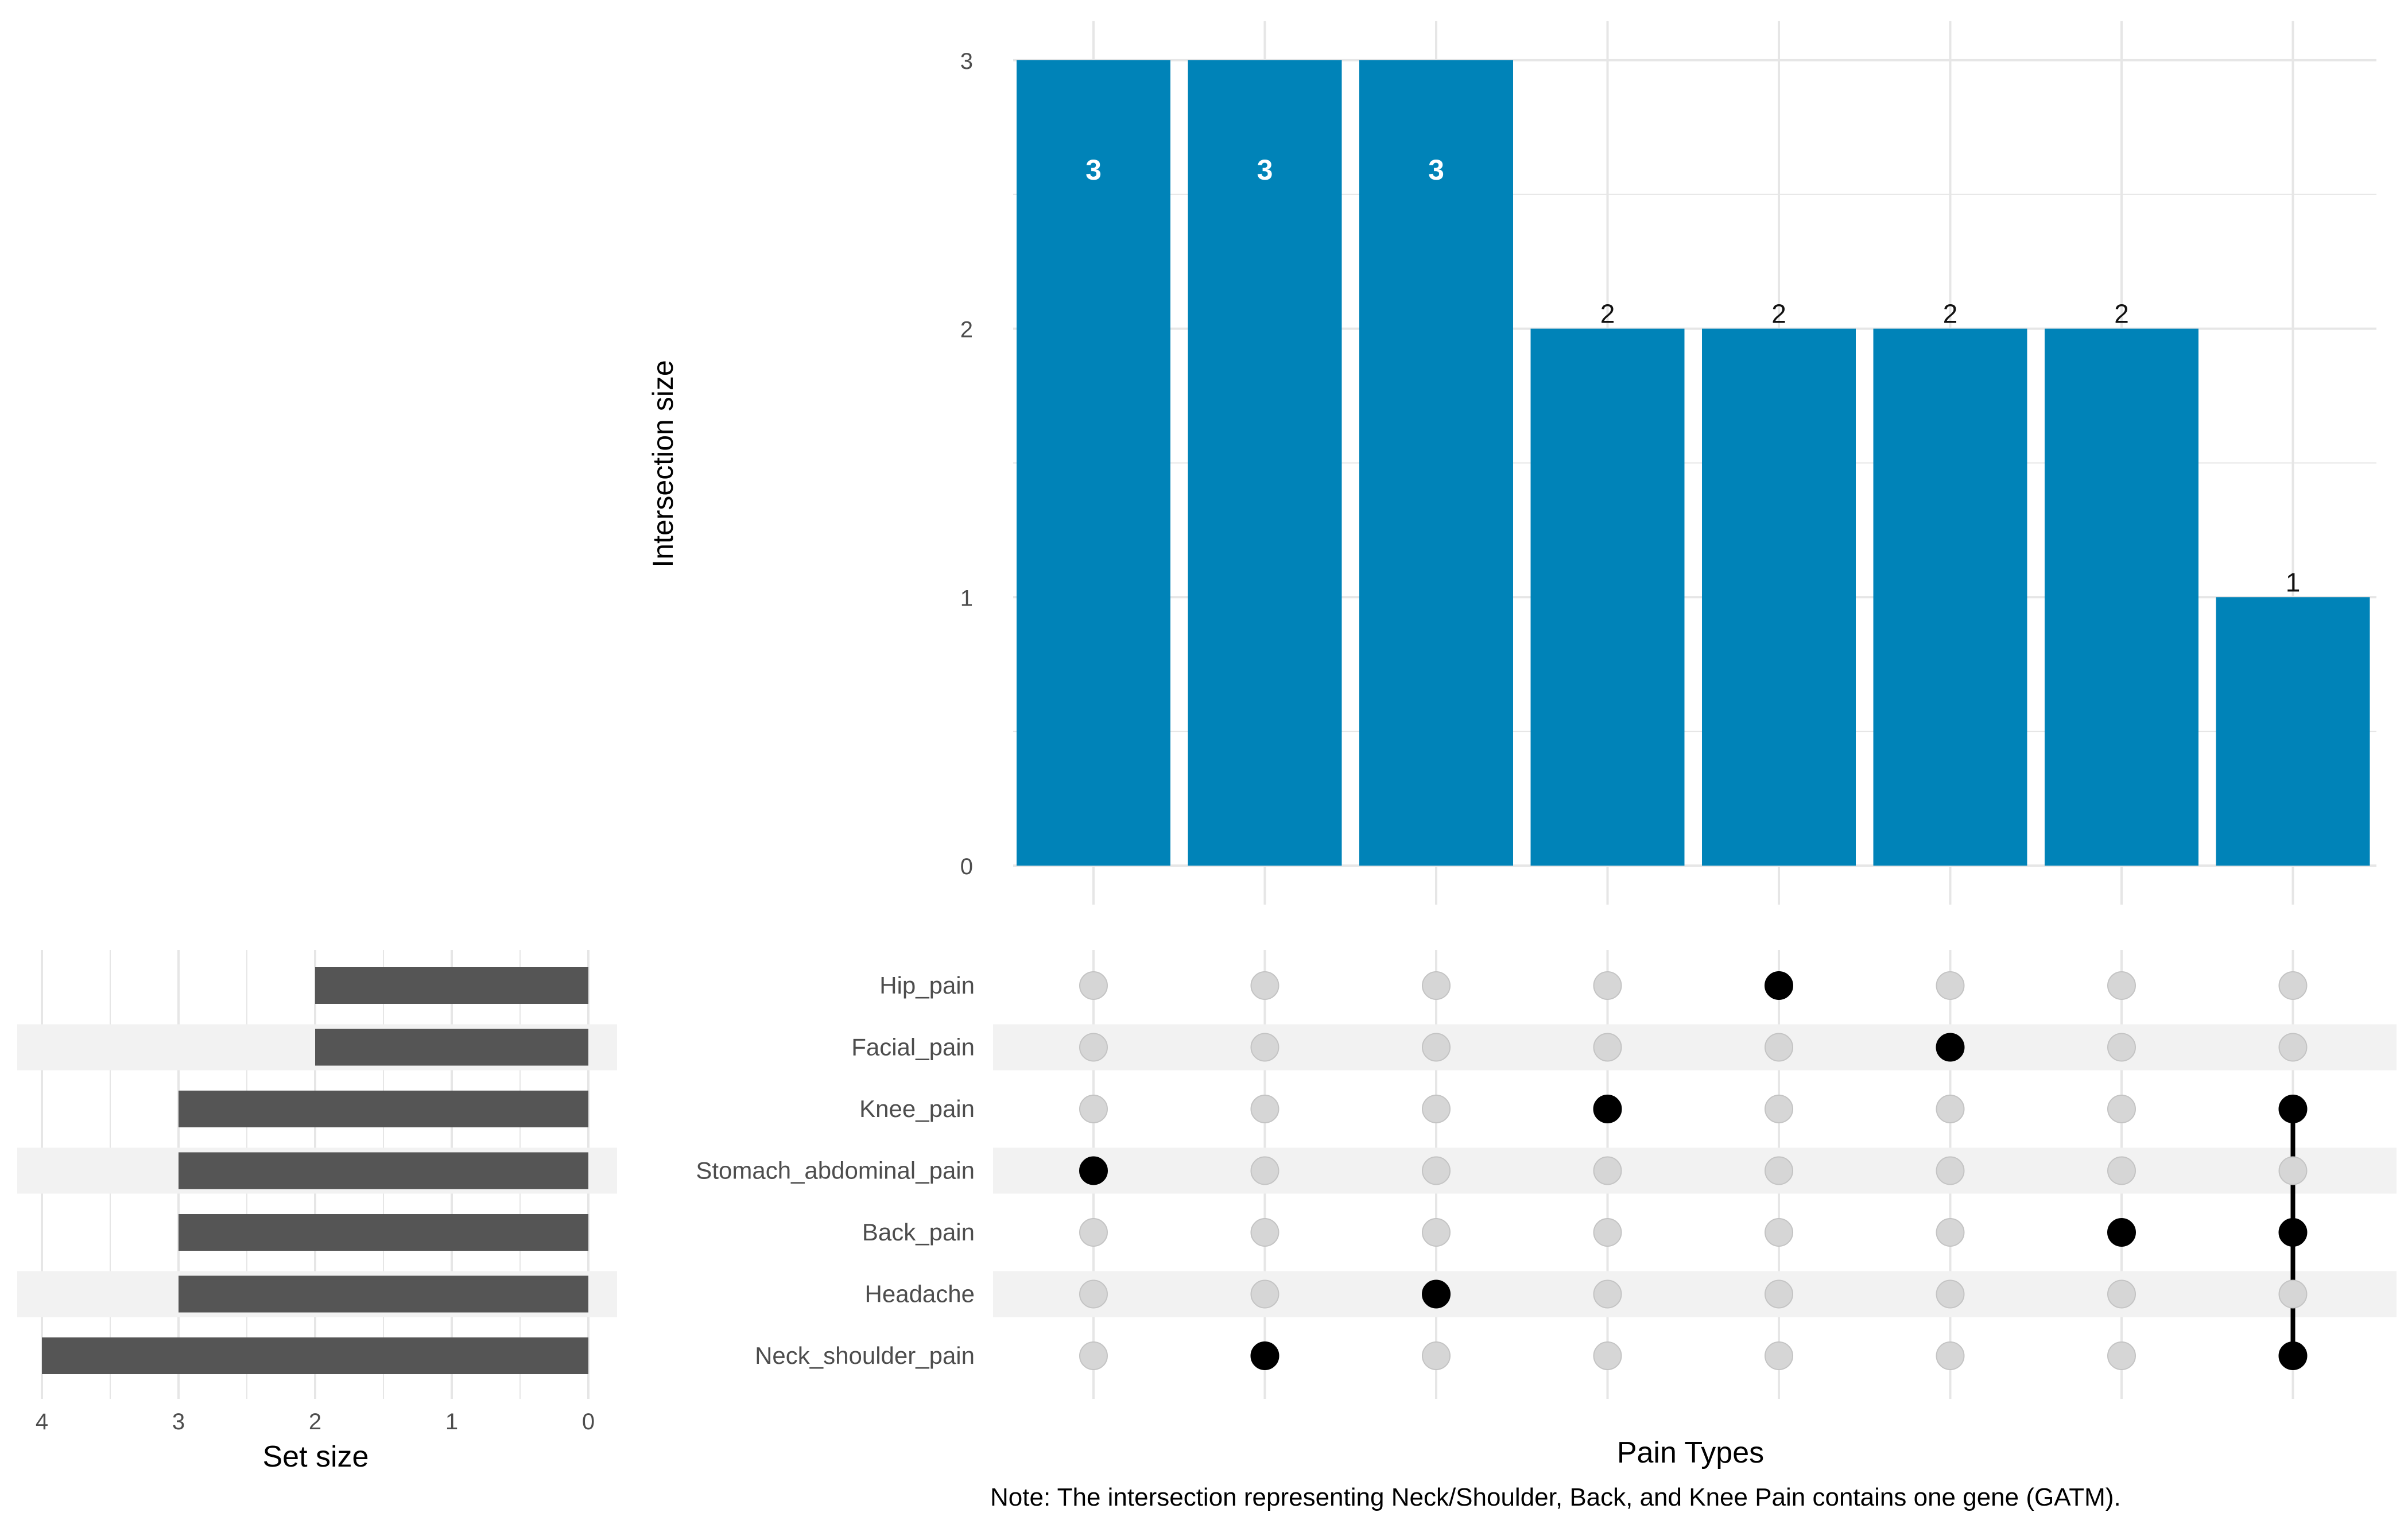 This screenshot has width=2408, height=1528. What do you see at coordinates (920, 1294) in the screenshot?
I see `set-label: Headache` at bounding box center [920, 1294].